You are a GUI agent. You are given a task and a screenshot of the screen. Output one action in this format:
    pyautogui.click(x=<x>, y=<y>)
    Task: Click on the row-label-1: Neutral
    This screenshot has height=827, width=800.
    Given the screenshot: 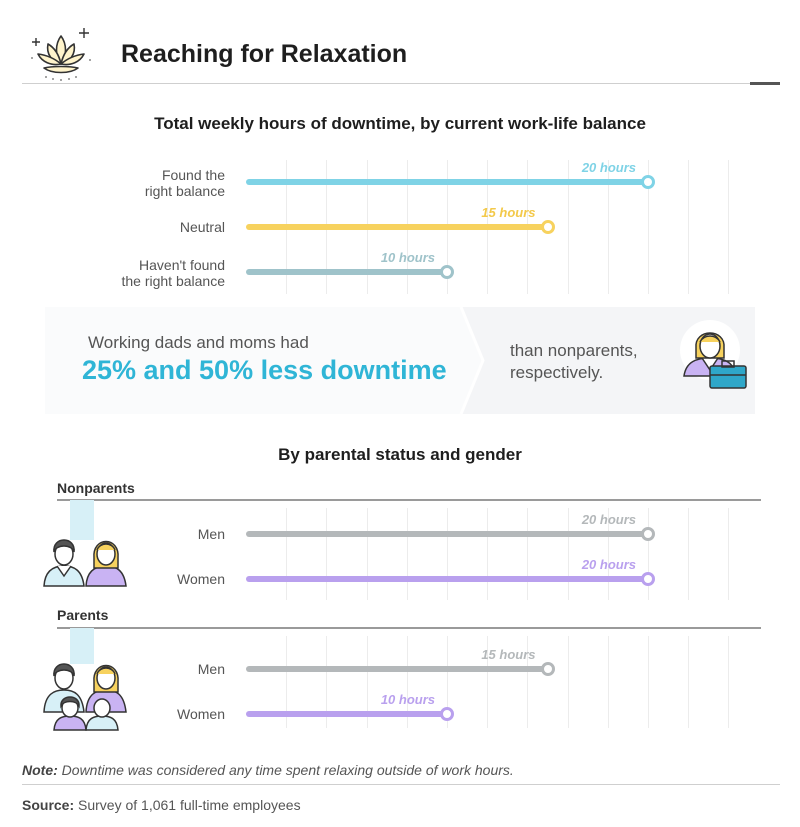 What is the action you would take?
    pyautogui.click(x=202, y=227)
    